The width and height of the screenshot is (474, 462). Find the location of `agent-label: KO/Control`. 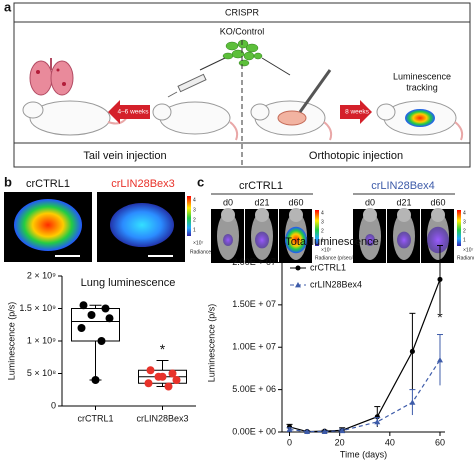

agent-label: KO/Control is located at coordinates (242, 31).